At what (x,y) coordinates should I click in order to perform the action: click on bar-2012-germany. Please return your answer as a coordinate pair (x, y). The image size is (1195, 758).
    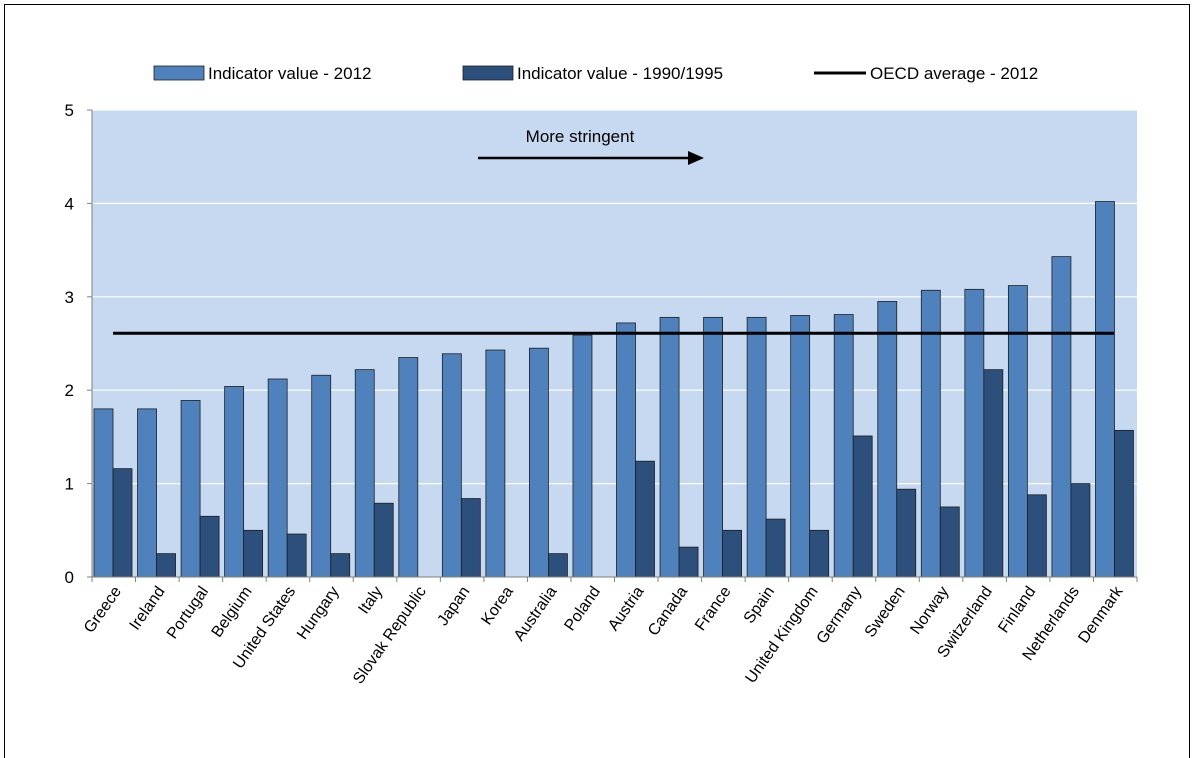
    Looking at the image, I should click on (843, 446).